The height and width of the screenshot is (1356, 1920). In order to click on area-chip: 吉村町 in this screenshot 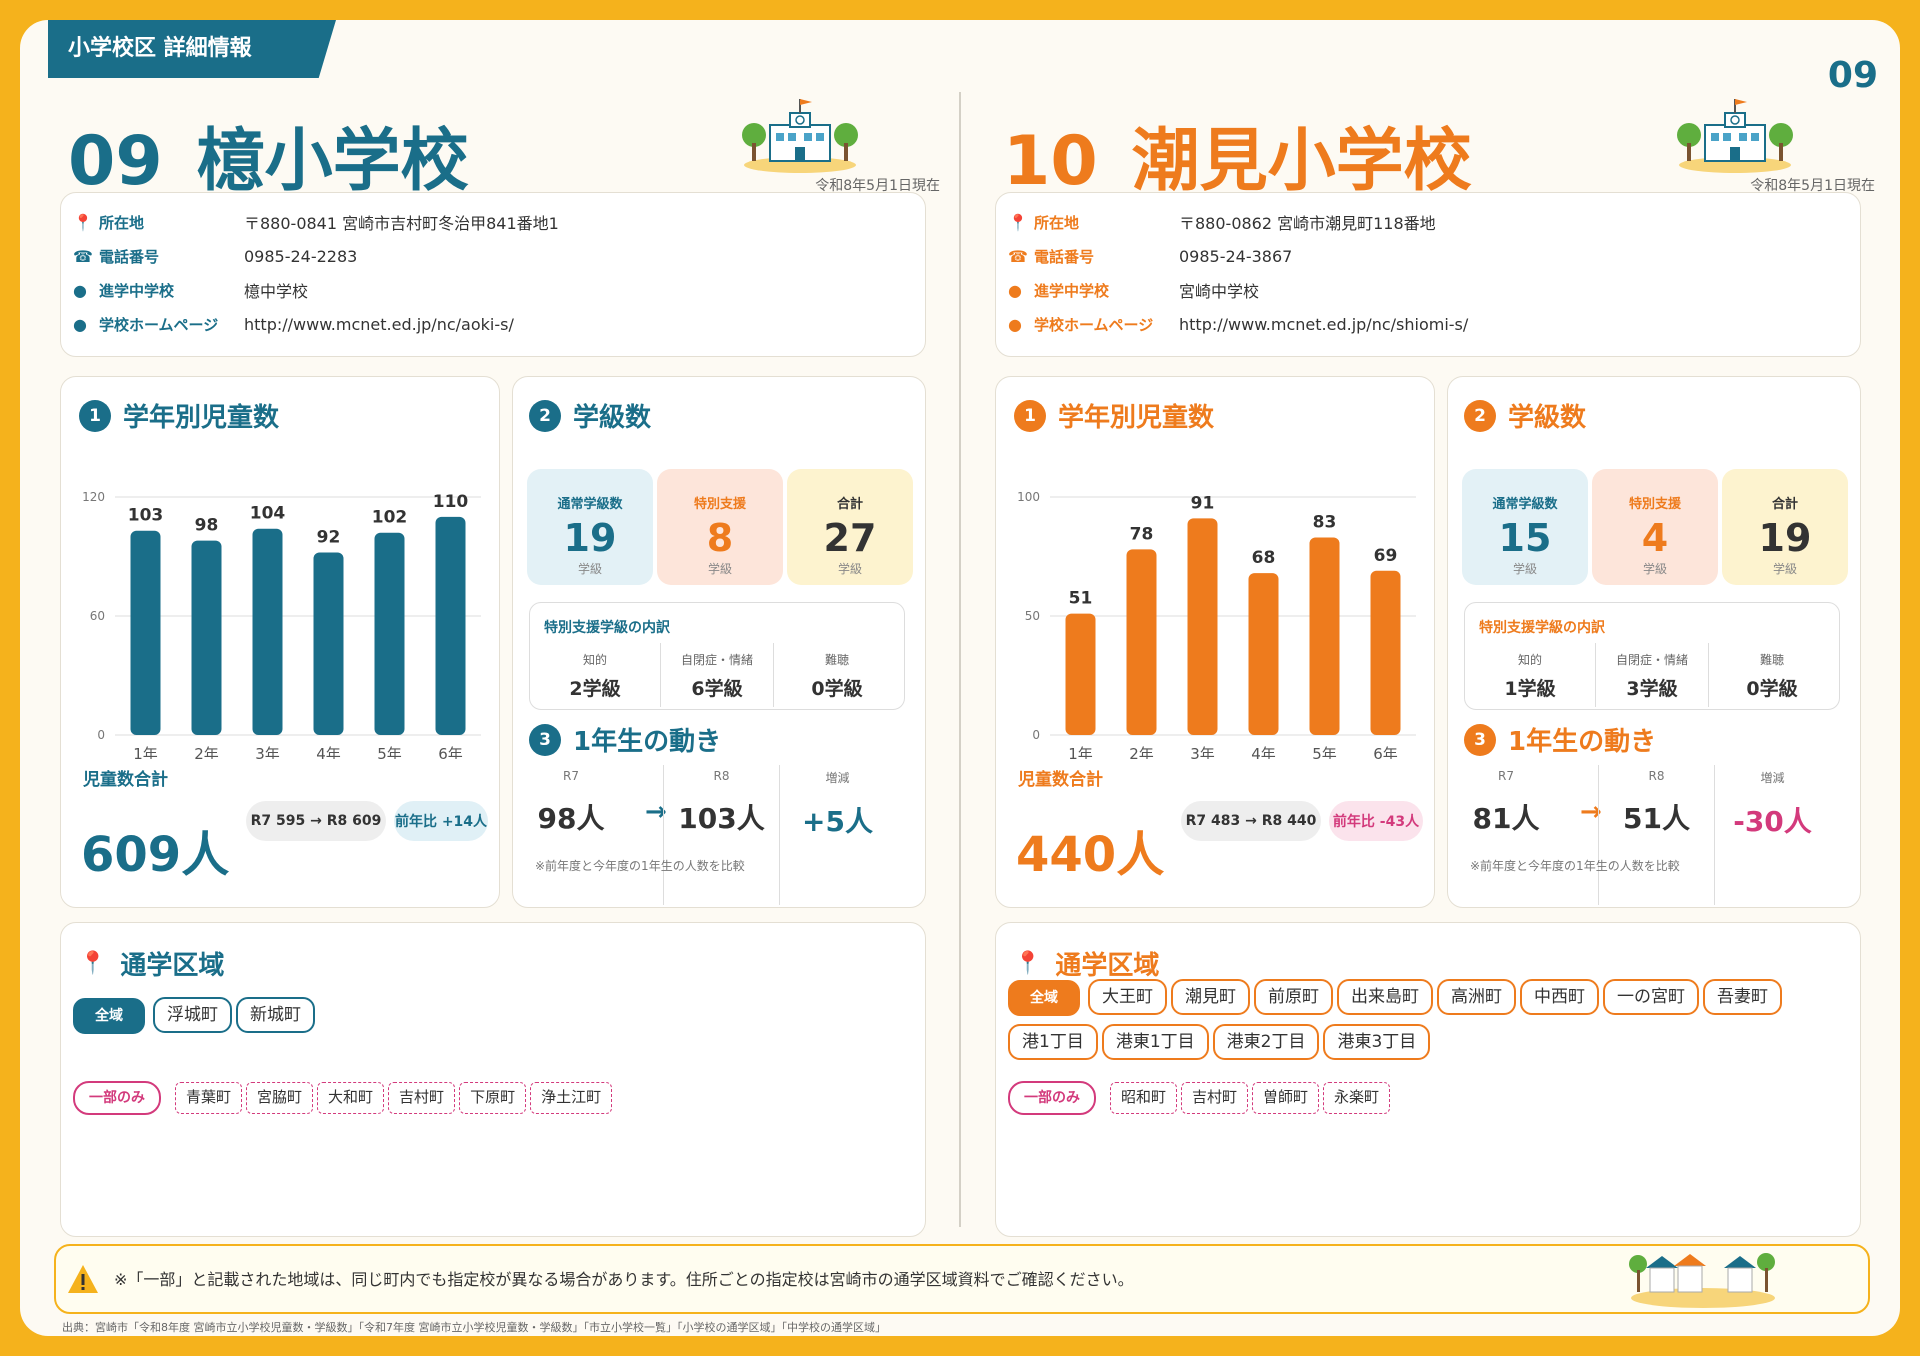, I will do `click(422, 1098)`.